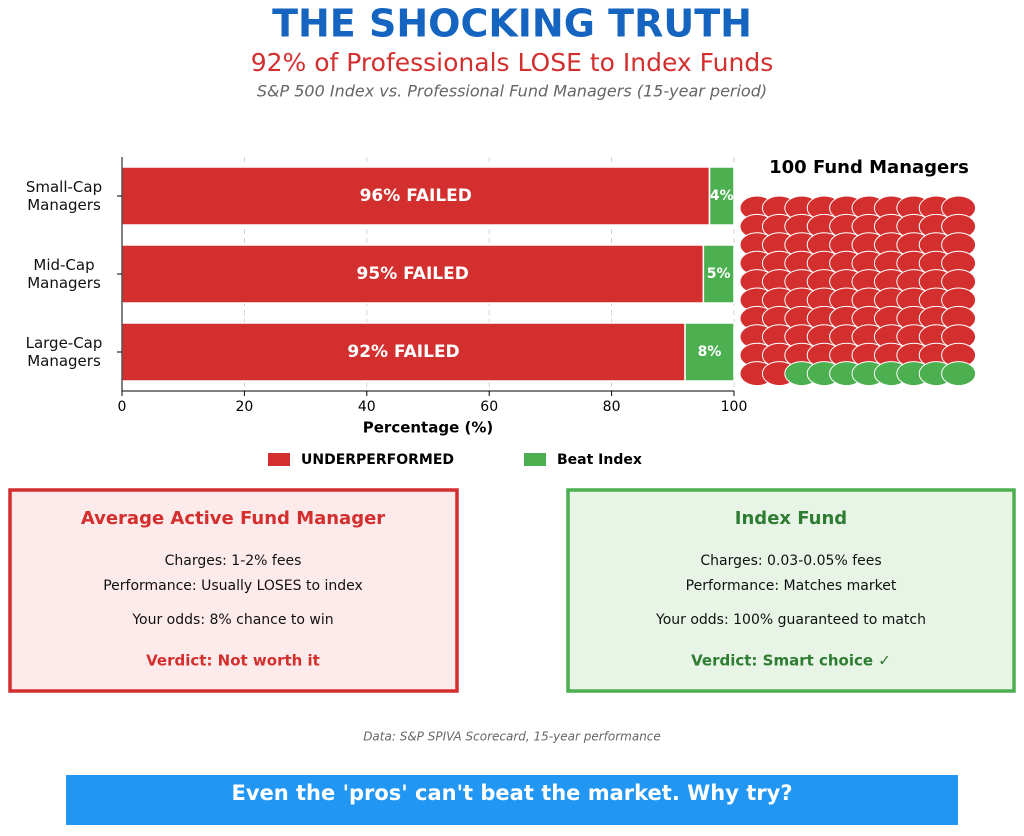 Image resolution: width=1024 pixels, height=836 pixels. What do you see at coordinates (233, 586) in the screenshot?
I see `card-line: Performance: Usually LOSES to index` at bounding box center [233, 586].